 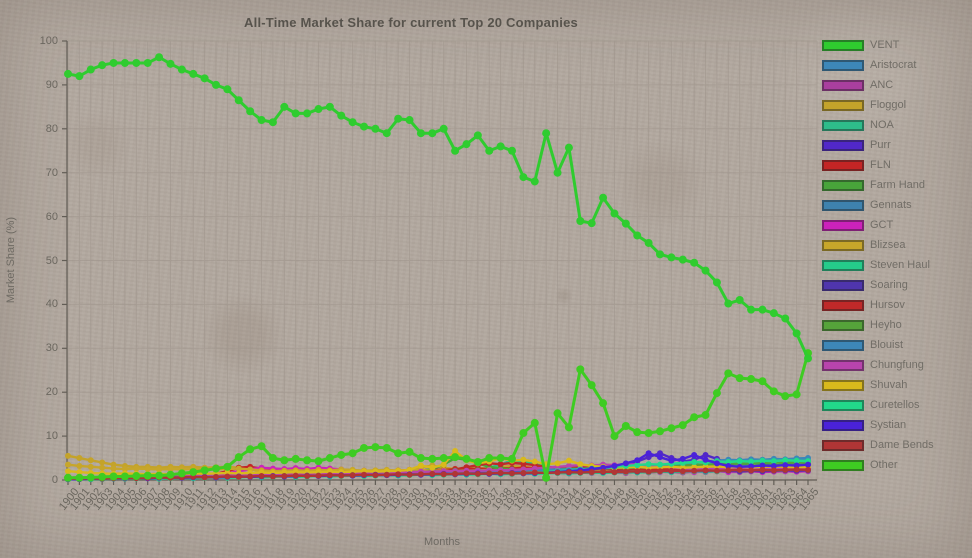 I want to click on y-tick-label: 0, so click(x=54, y=480).